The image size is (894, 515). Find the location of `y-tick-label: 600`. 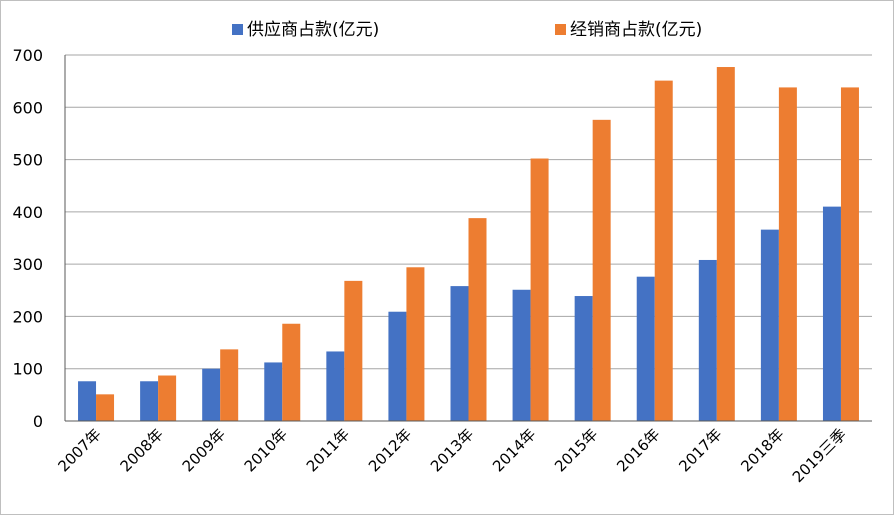

y-tick-label: 600 is located at coordinates (27, 107).